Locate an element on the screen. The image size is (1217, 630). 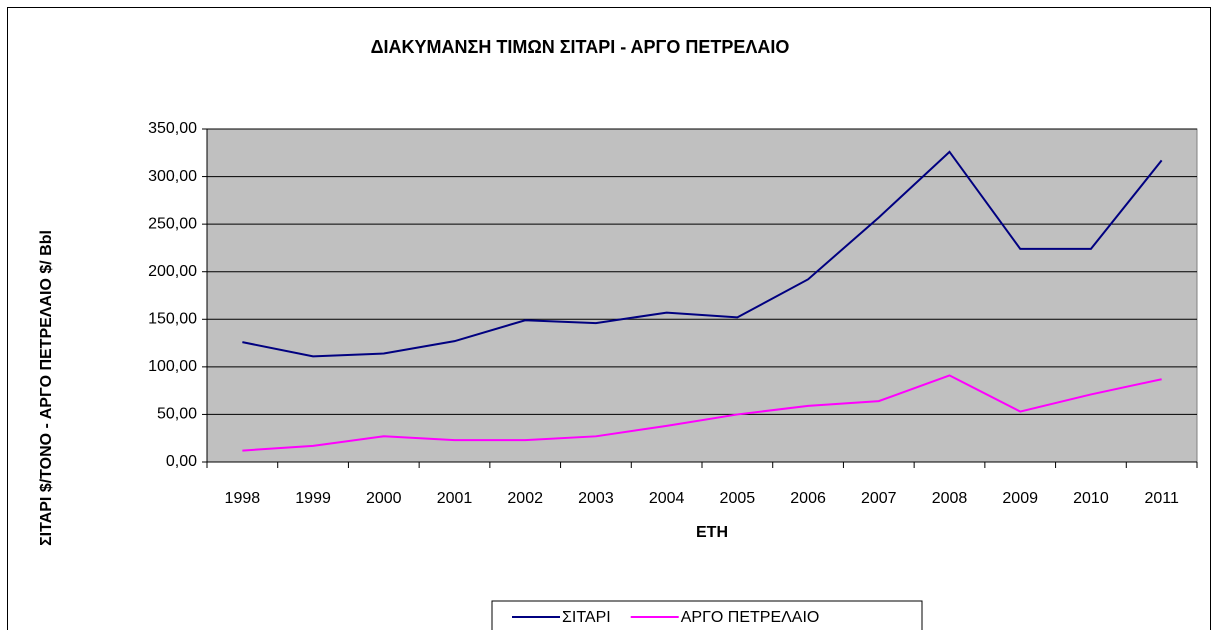
y-tick-label: 250,00 is located at coordinates (172, 223).